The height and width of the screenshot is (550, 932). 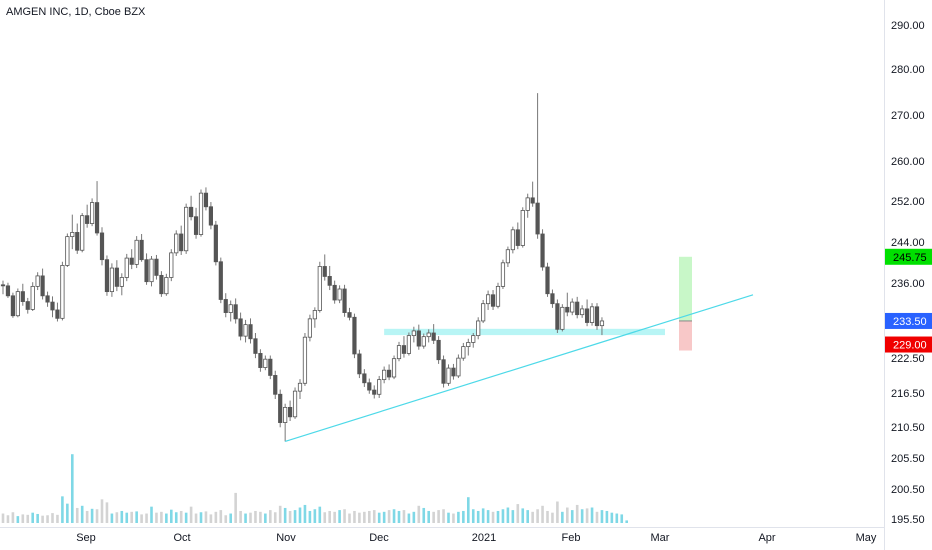 What do you see at coordinates (908, 520) in the screenshot?
I see `price-tick-label: 195.50` at bounding box center [908, 520].